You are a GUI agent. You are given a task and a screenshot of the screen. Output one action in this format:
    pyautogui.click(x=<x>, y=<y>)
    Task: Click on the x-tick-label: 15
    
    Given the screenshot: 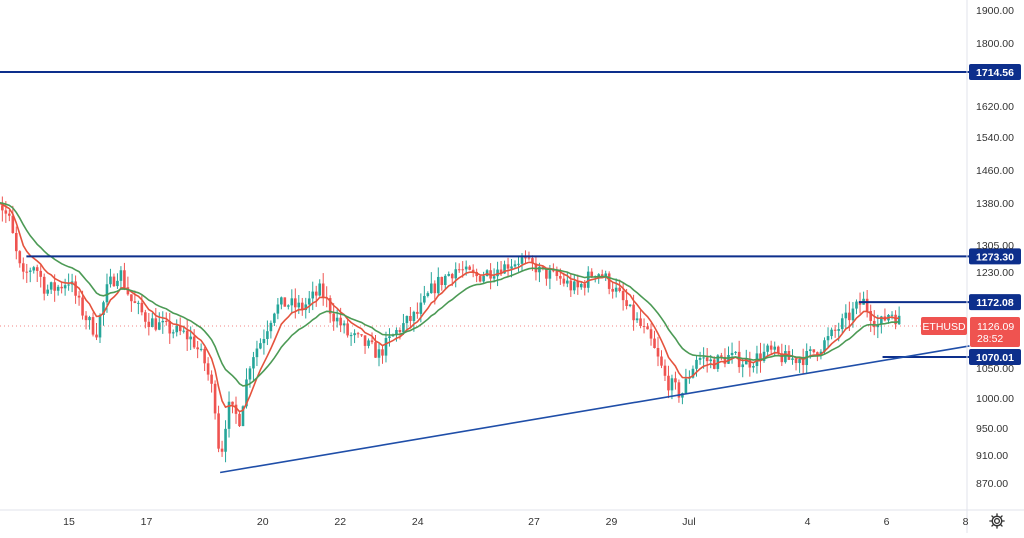 What is the action you would take?
    pyautogui.click(x=69, y=522)
    